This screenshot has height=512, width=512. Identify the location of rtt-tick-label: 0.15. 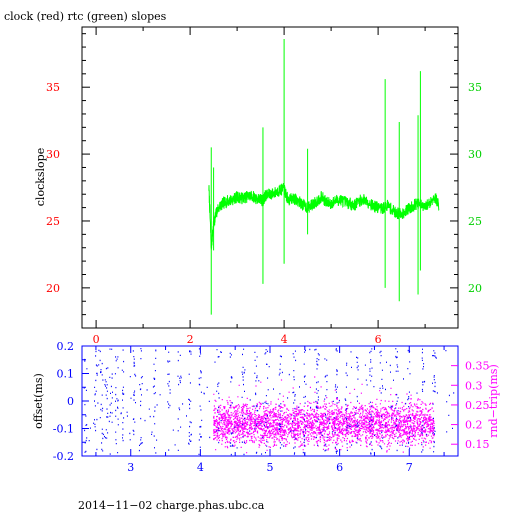
(477, 444).